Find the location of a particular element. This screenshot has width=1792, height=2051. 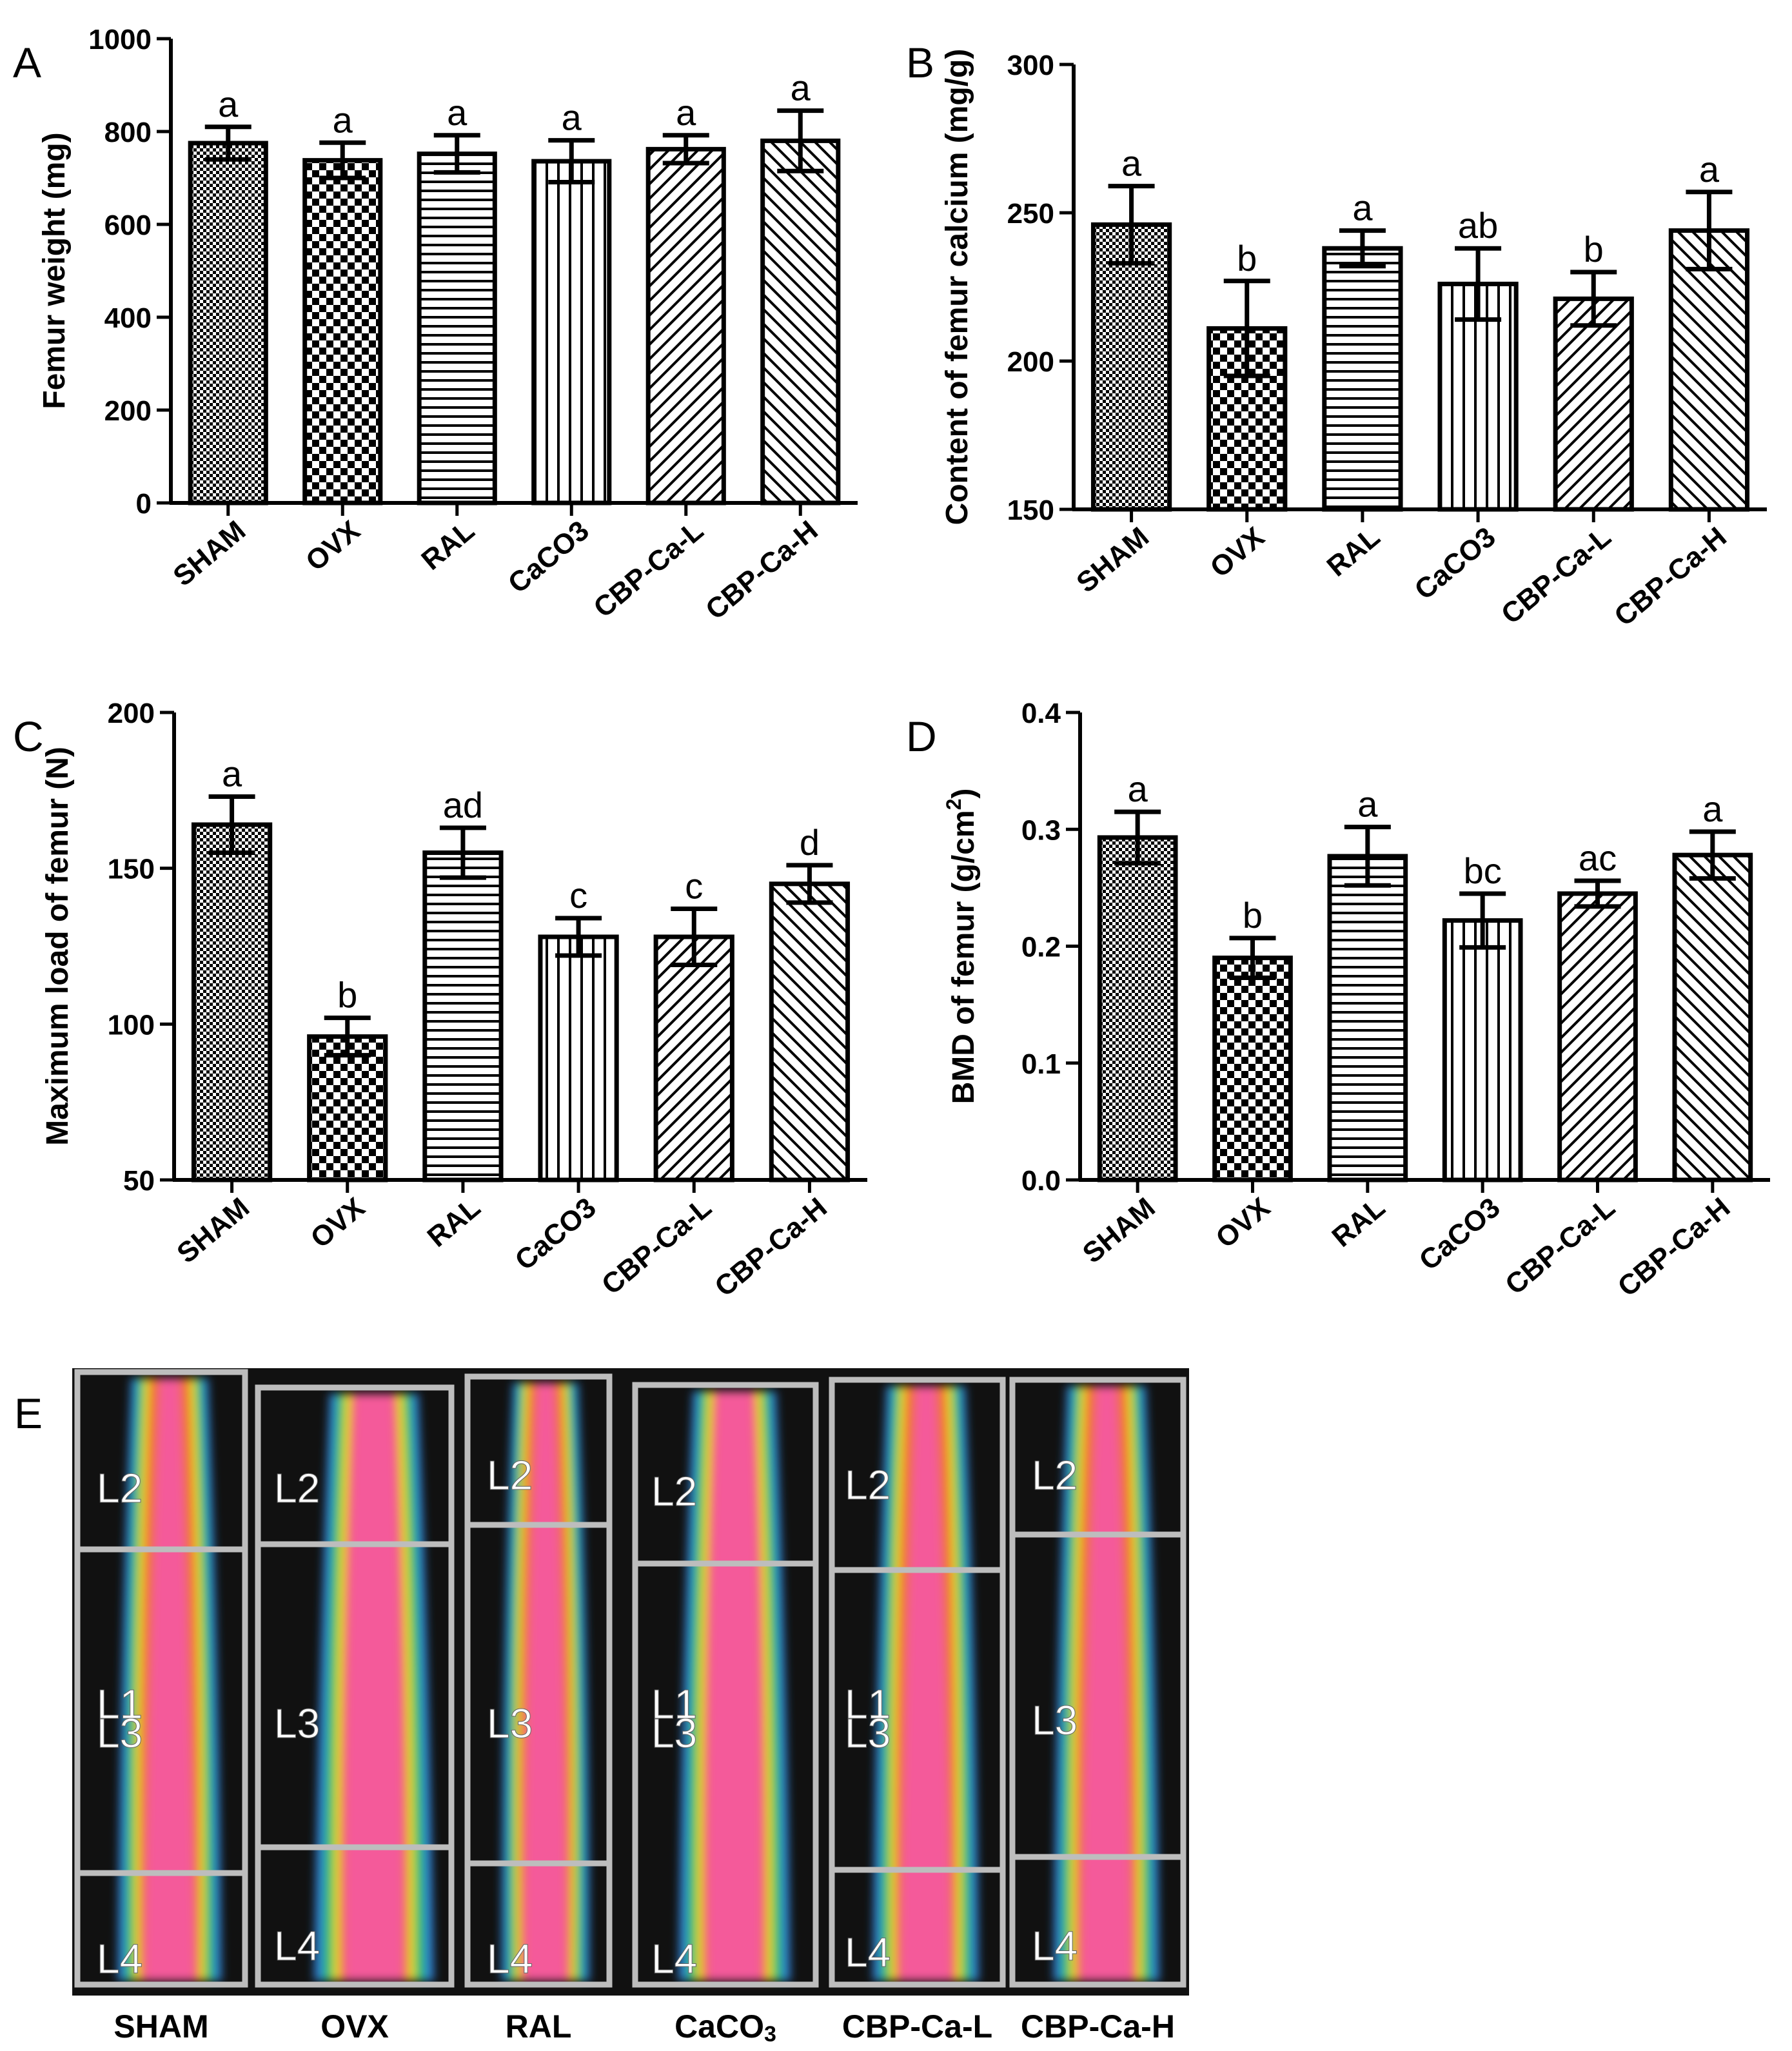

y-tick-label: 50 is located at coordinates (139, 1181).